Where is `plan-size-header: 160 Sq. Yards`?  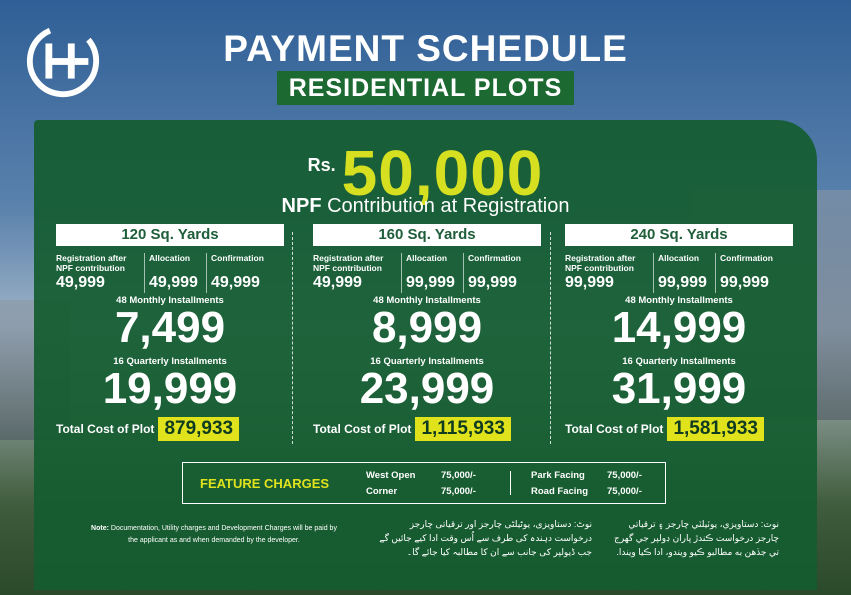
plan-size-header: 160 Sq. Yards is located at coordinates (427, 235).